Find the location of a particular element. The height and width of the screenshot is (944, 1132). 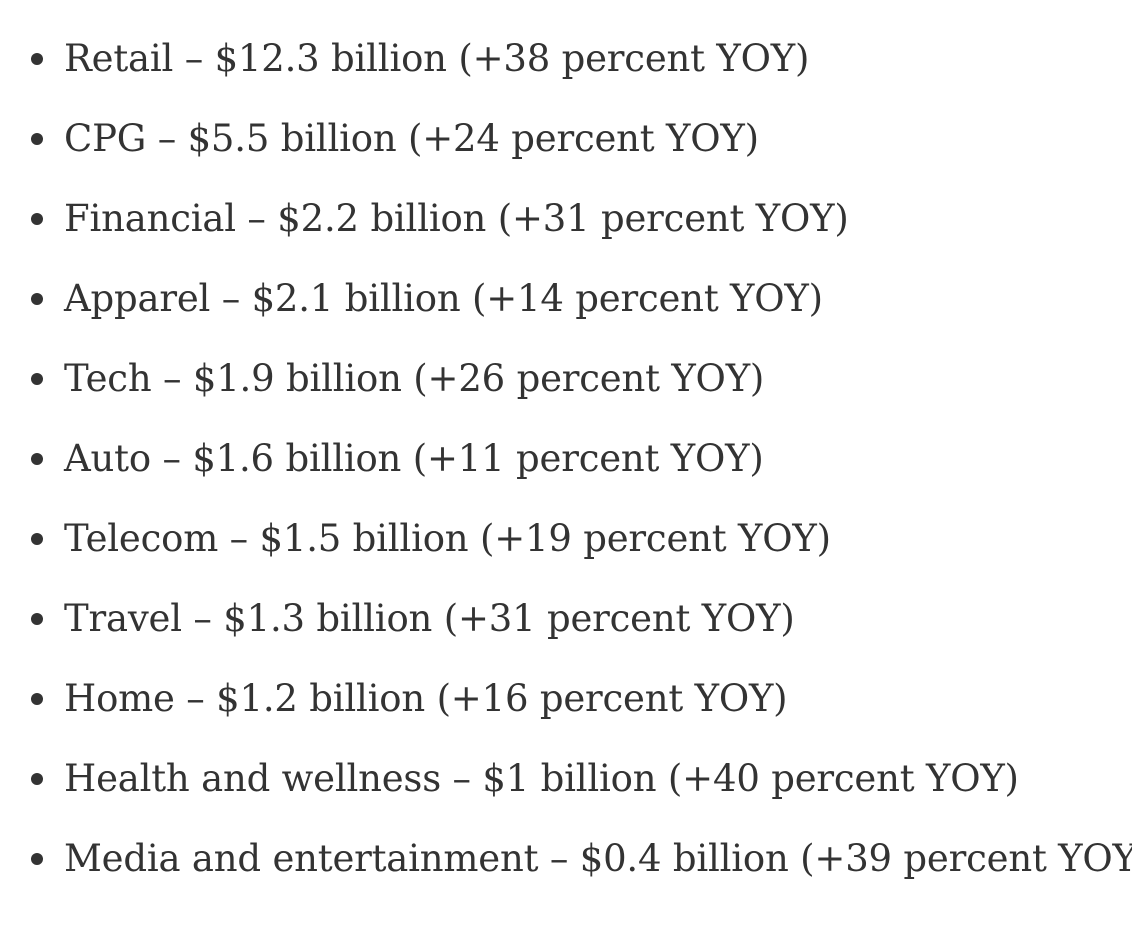

list-item: Home – $1.2 billion (+16 percent YOY) is located at coordinates (566, 699).